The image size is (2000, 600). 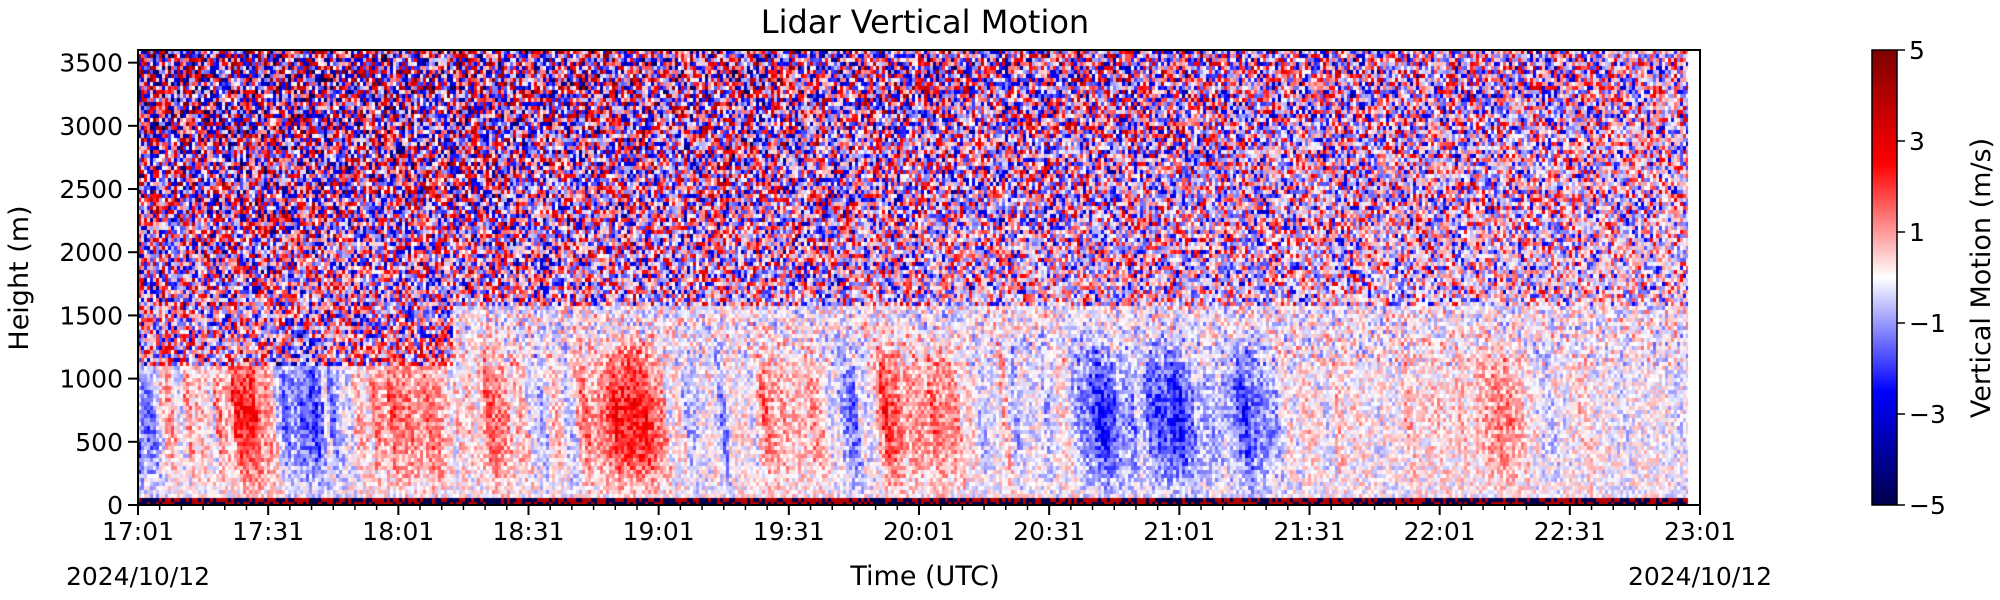 What do you see at coordinates (1309, 531) in the screenshot?
I see `x-tick-label: 21:31` at bounding box center [1309, 531].